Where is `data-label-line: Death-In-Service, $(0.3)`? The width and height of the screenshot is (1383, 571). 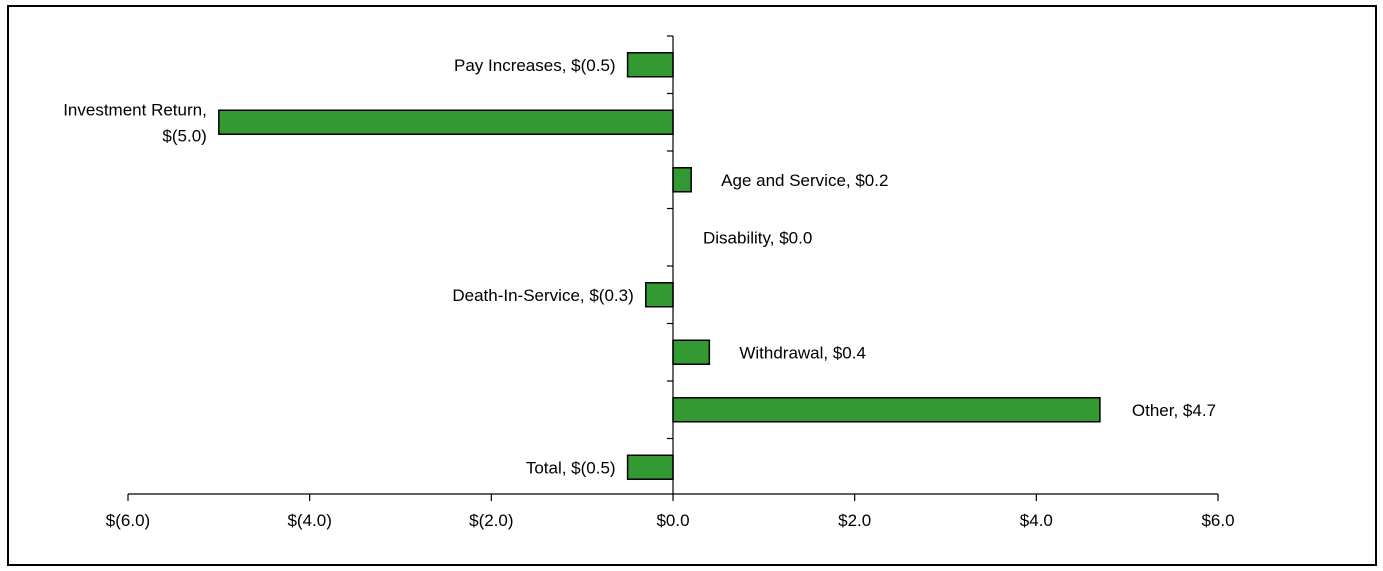 data-label-line: Death-In-Service, $(0.3) is located at coordinates (542, 295).